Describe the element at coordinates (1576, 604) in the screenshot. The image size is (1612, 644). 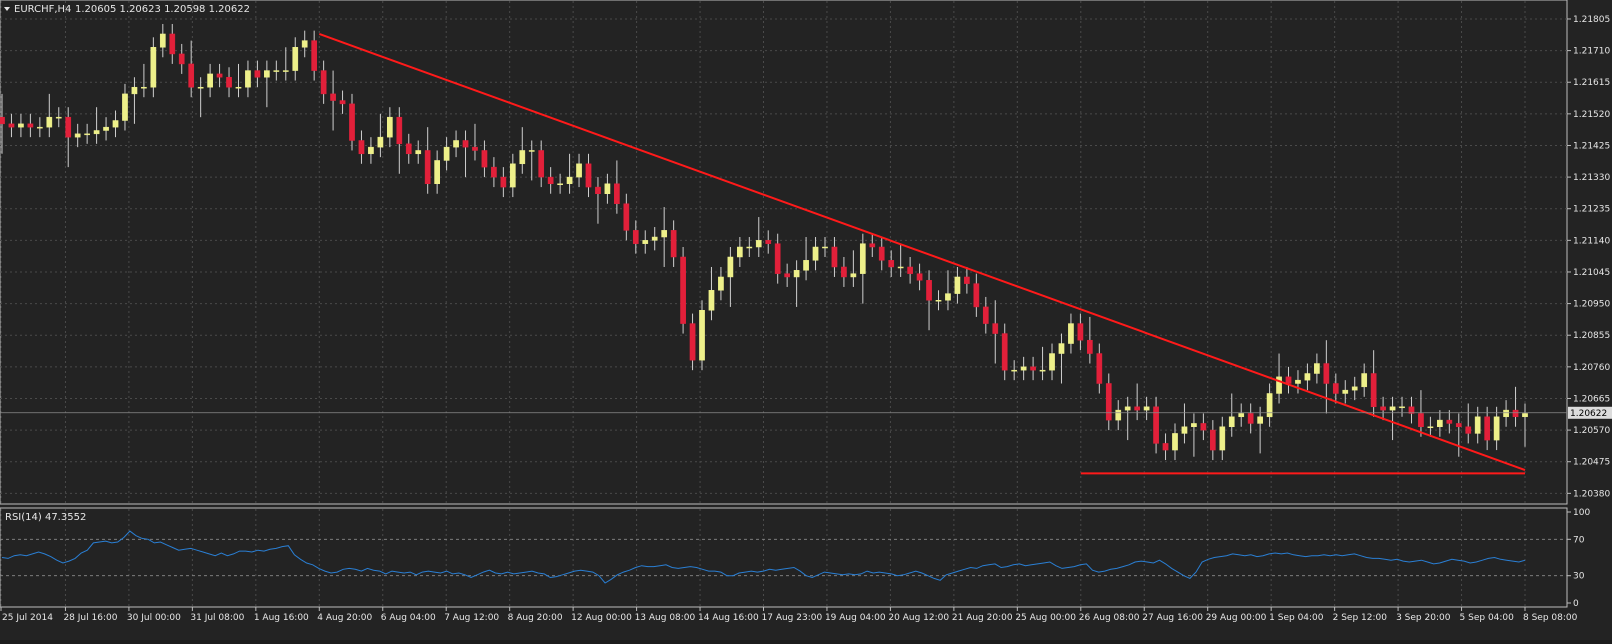
I see `rsi-tick-label: 0` at that location.